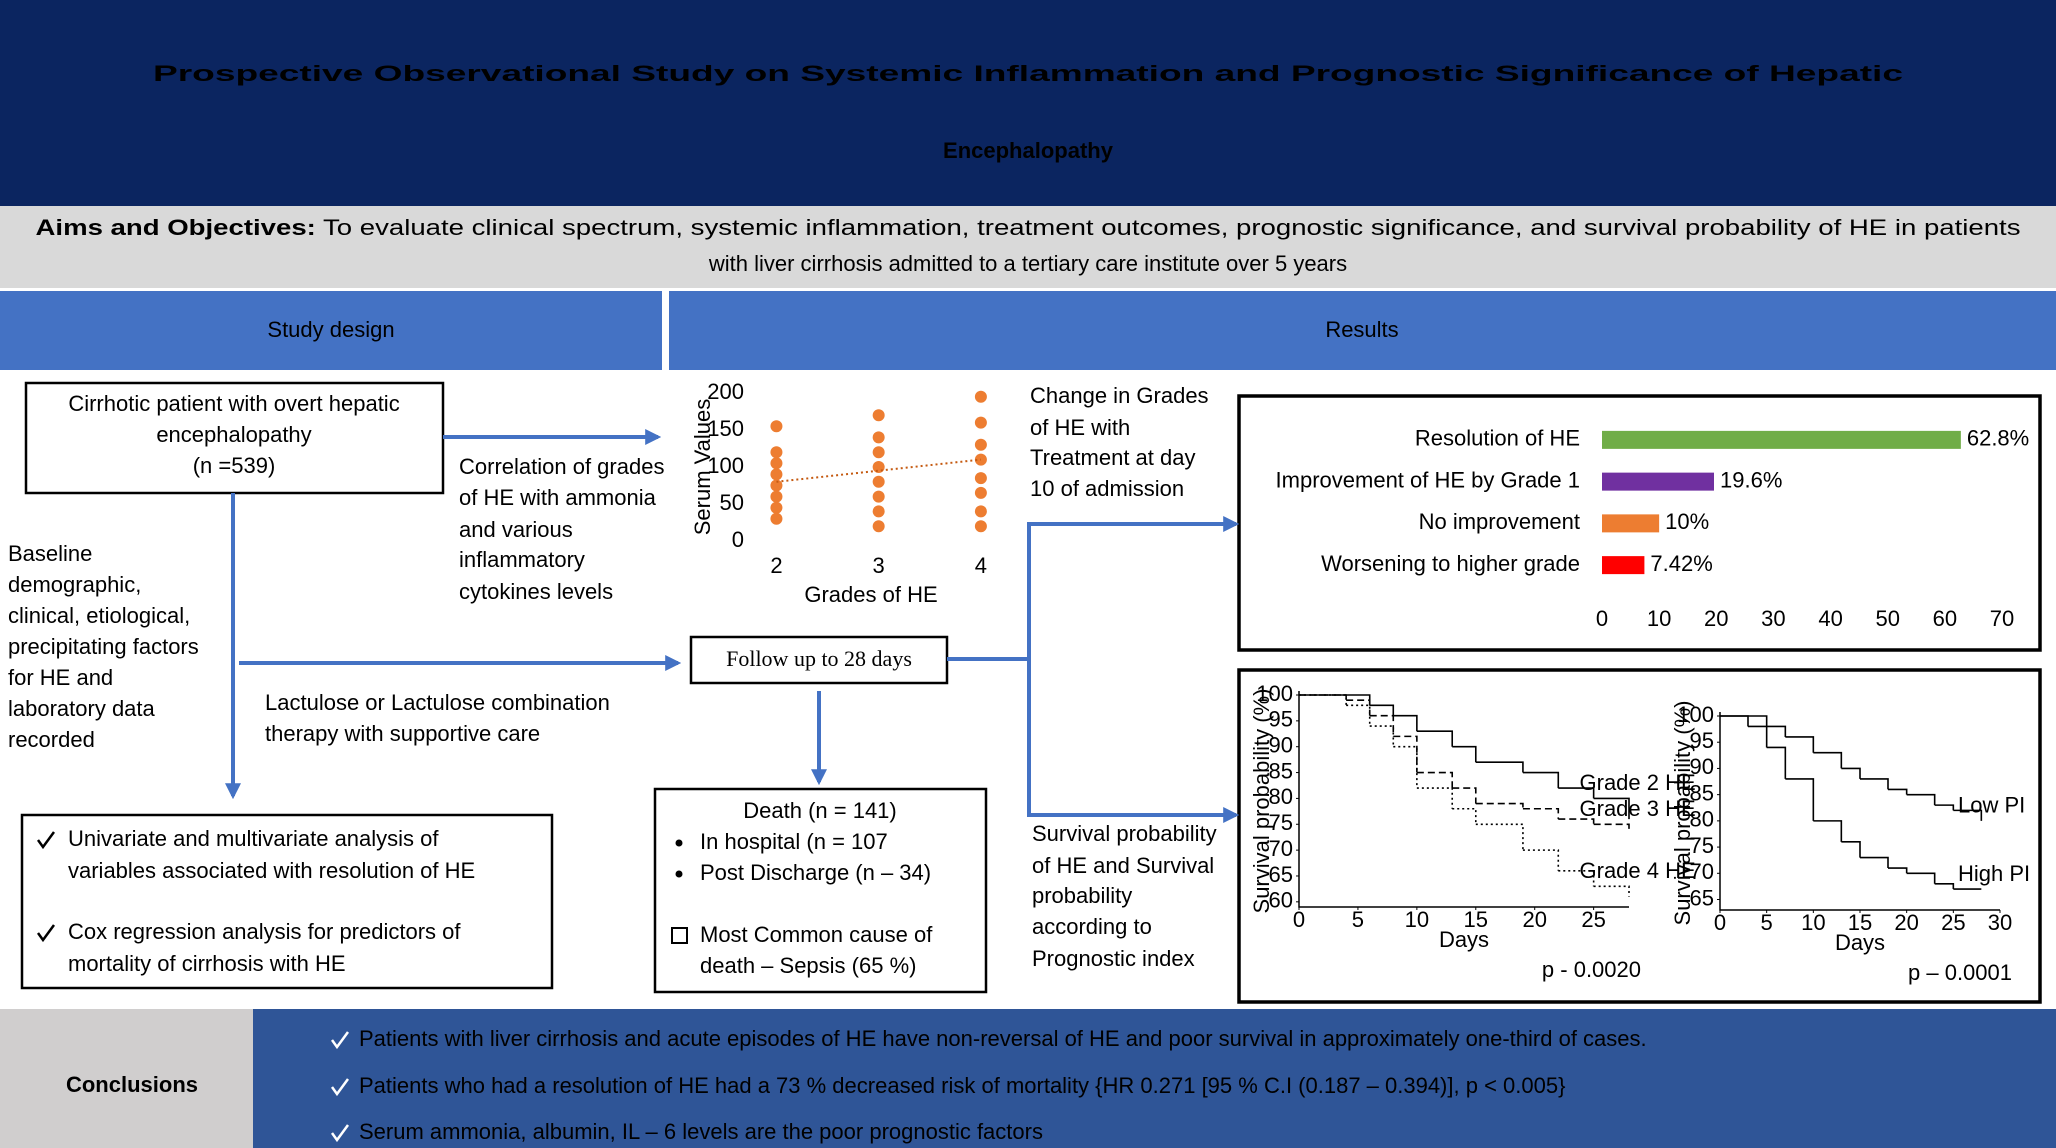 The width and height of the screenshot is (2056, 1148). Describe the element at coordinates (1638, 782) in the screenshot. I see `series-label: Grade 2 HE` at that location.